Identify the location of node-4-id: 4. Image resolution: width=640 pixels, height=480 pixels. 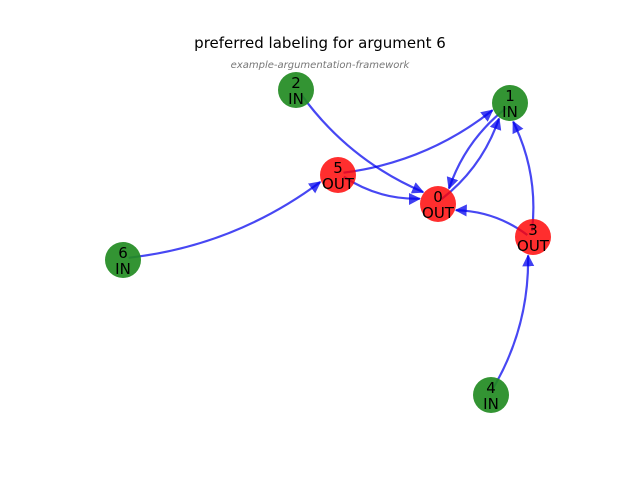
(491, 388).